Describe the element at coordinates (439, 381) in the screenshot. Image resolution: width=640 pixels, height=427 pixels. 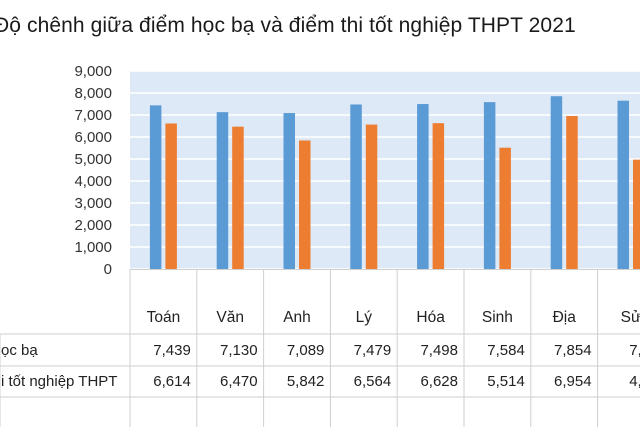
I see `data-label: 6,628` at that location.